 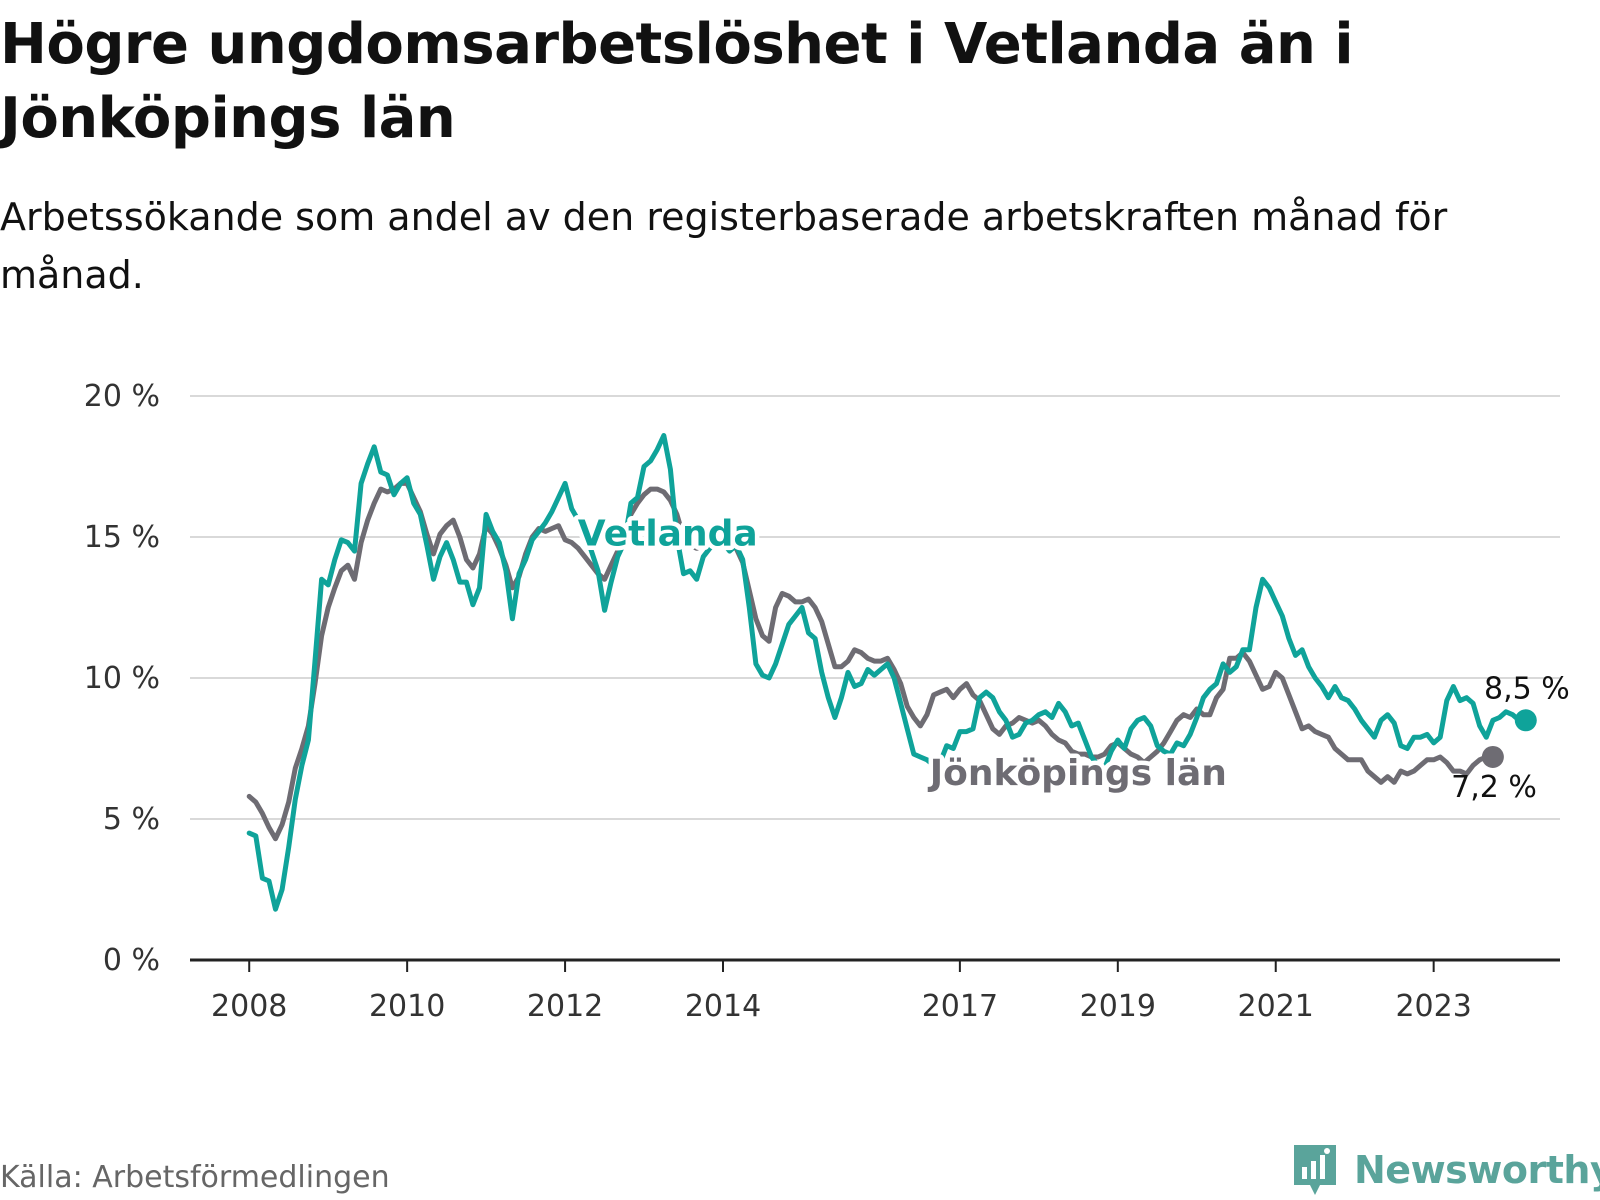 What do you see at coordinates (960, 1006) in the screenshot?
I see `x-tick-label: 2017` at bounding box center [960, 1006].